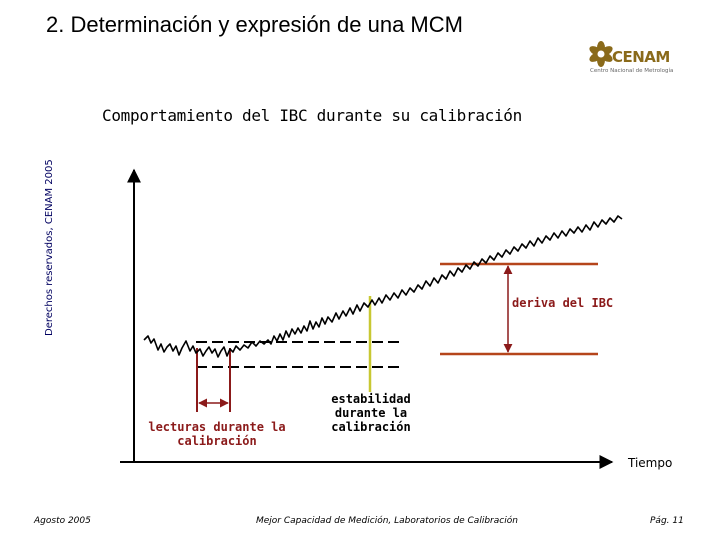 The height and width of the screenshot is (540, 720). What do you see at coordinates (254, 24) in the screenshot?
I see `slide-title: 2. Determinación y expresión de una MCM` at bounding box center [254, 24].